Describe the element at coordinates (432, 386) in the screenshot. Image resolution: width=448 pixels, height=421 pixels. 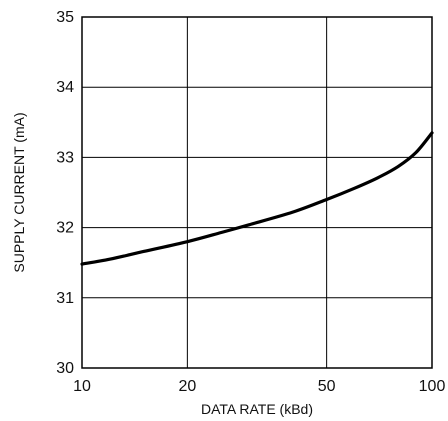
I see `x-tick-label: 100` at that location.